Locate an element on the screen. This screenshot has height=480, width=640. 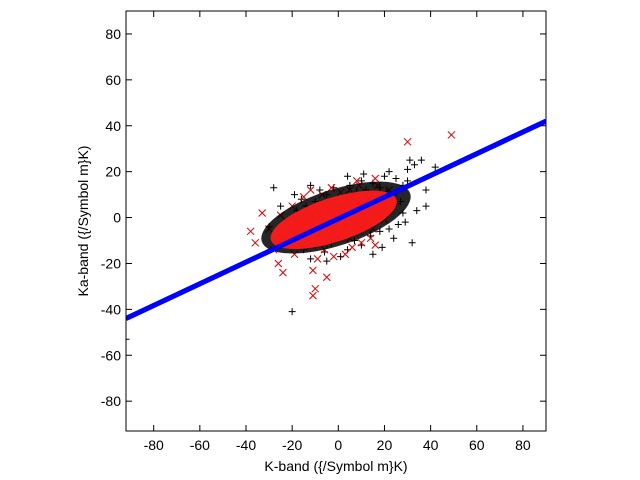
y-tick-label: 80 is located at coordinates (113, 34).